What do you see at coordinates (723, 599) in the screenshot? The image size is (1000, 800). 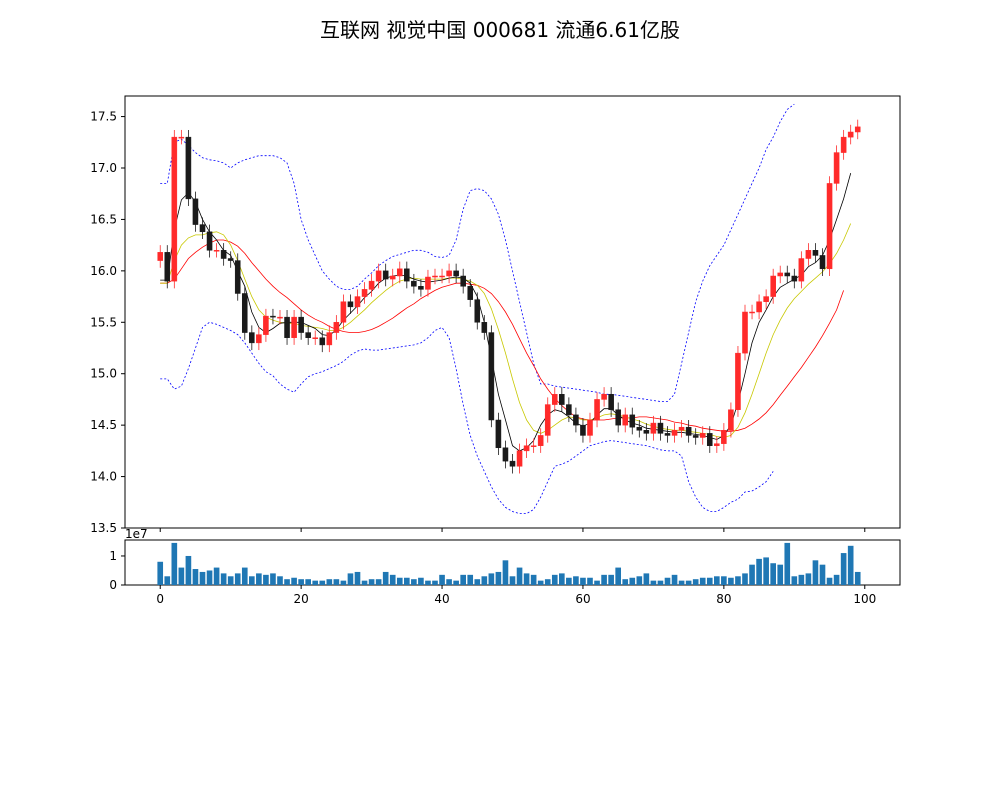 I see `volume-xtick-label: 80` at bounding box center [723, 599].